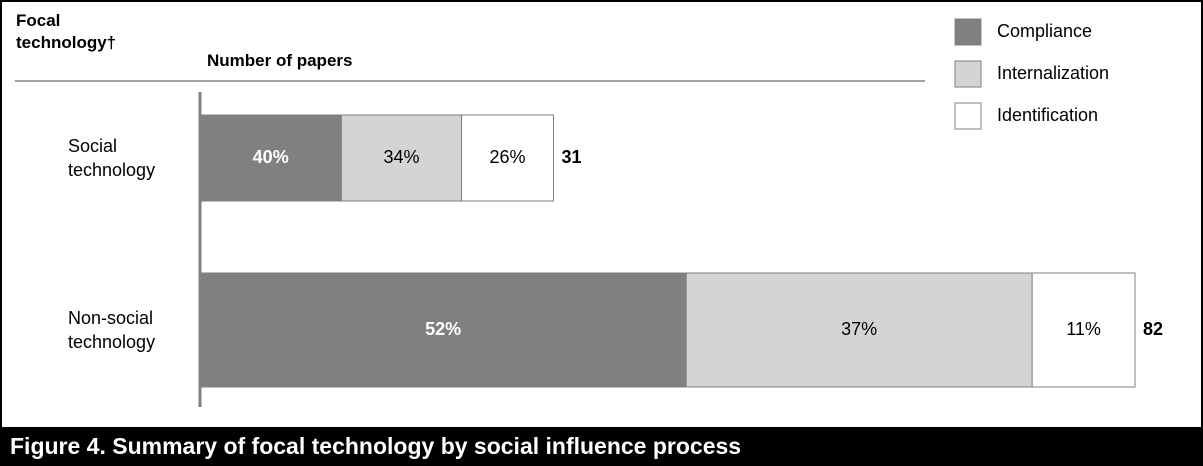 This screenshot has height=466, width=1203. I want to click on legend-label: Internalization, so click(1053, 73).